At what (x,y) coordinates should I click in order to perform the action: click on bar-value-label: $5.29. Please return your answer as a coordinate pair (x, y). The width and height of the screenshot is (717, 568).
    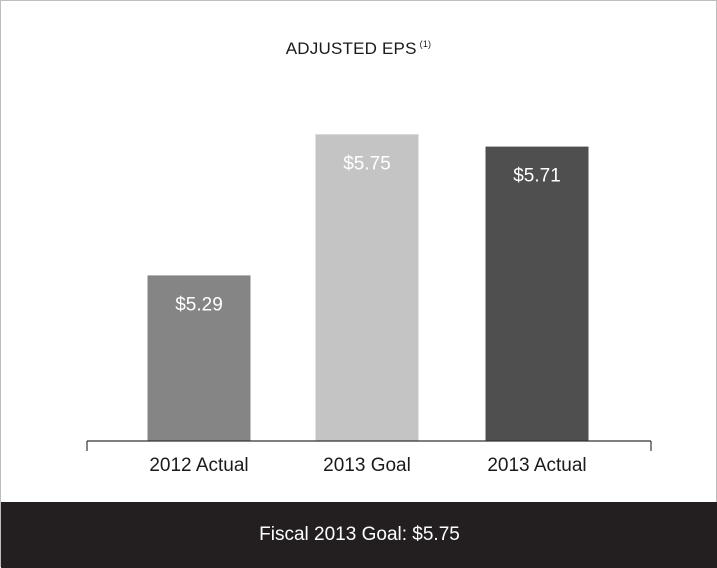
    Looking at the image, I should click on (199, 304).